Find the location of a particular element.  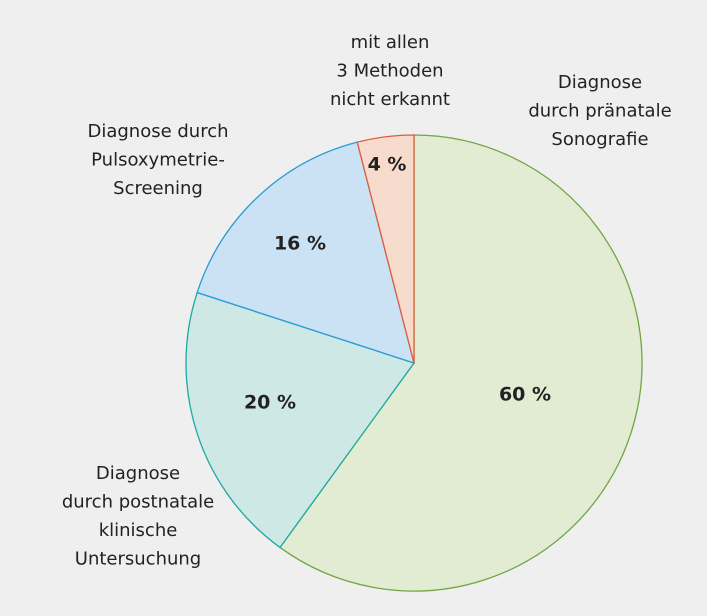

value-label: 60 % is located at coordinates (525, 395).